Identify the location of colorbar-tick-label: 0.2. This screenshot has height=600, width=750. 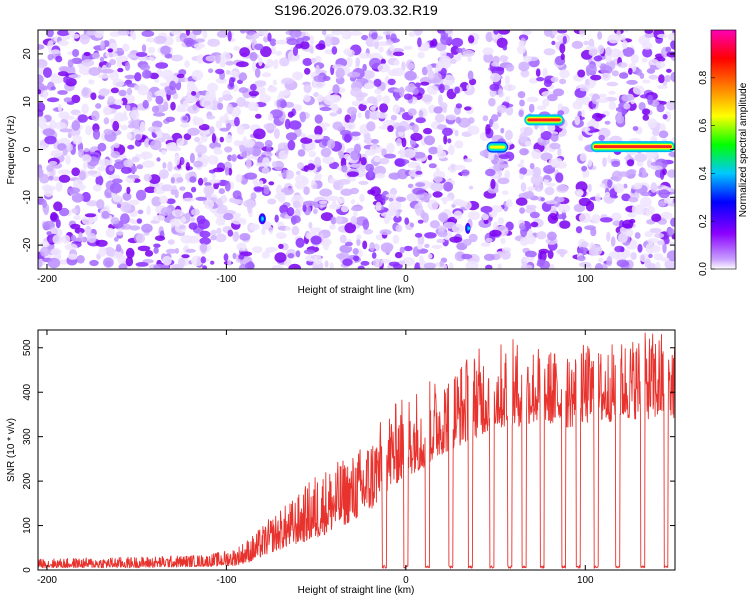
(703, 221).